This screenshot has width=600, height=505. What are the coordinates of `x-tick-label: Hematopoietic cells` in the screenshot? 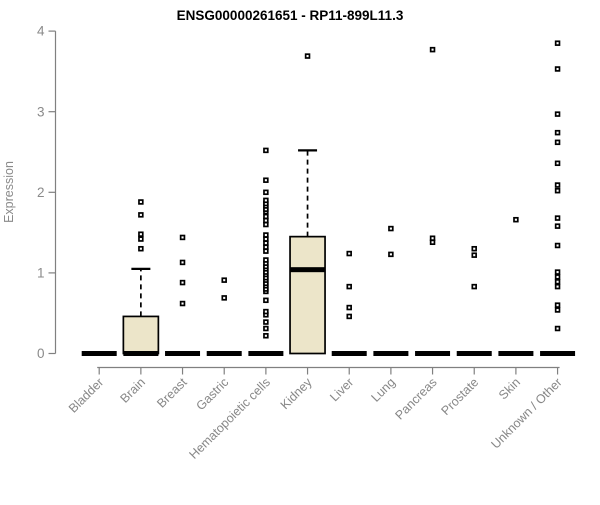 It's located at (229, 418).